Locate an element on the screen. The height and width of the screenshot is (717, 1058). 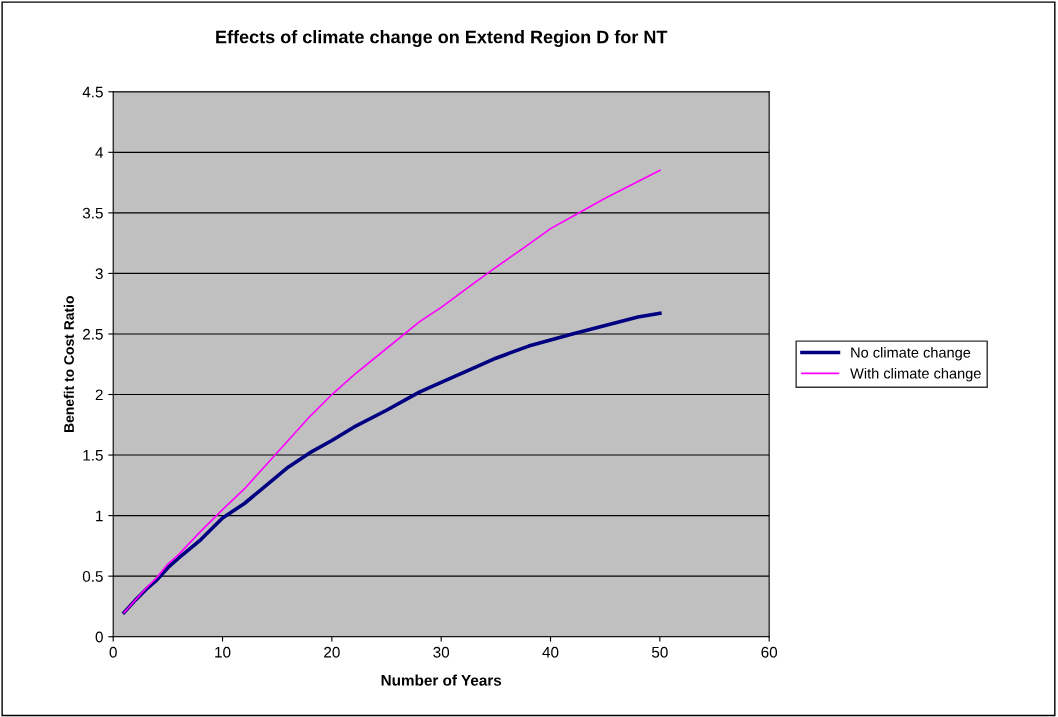
legend-label: With climate change is located at coordinates (915, 374).